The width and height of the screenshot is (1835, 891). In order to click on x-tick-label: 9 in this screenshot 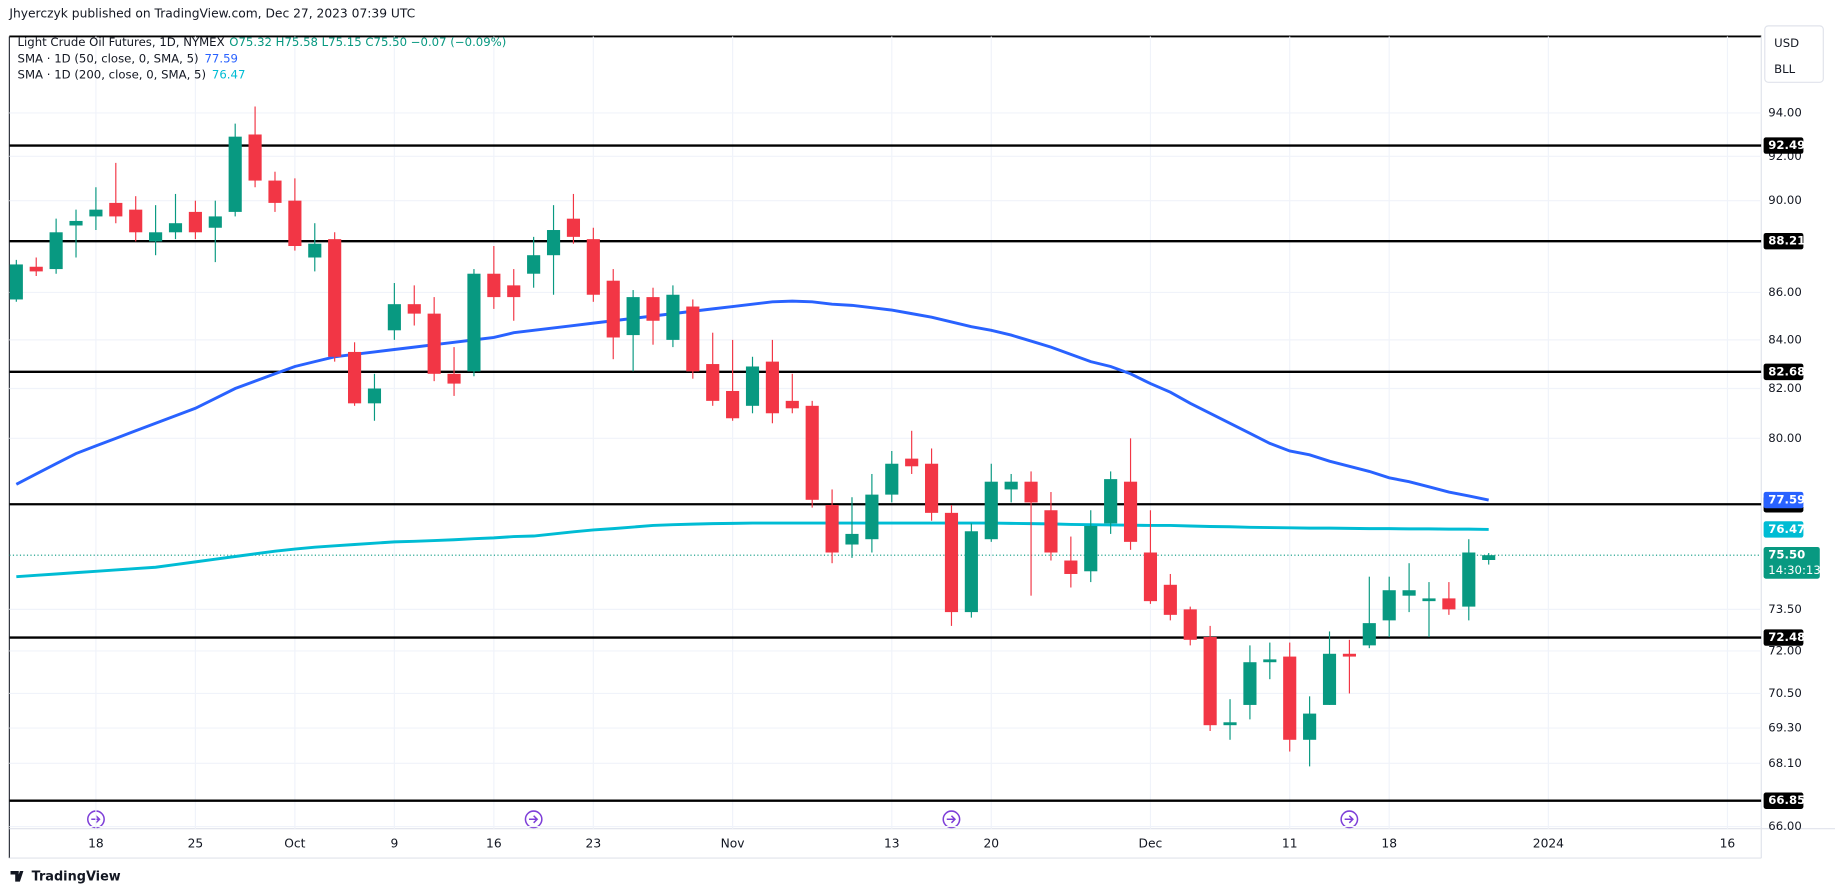, I will do `click(394, 843)`.